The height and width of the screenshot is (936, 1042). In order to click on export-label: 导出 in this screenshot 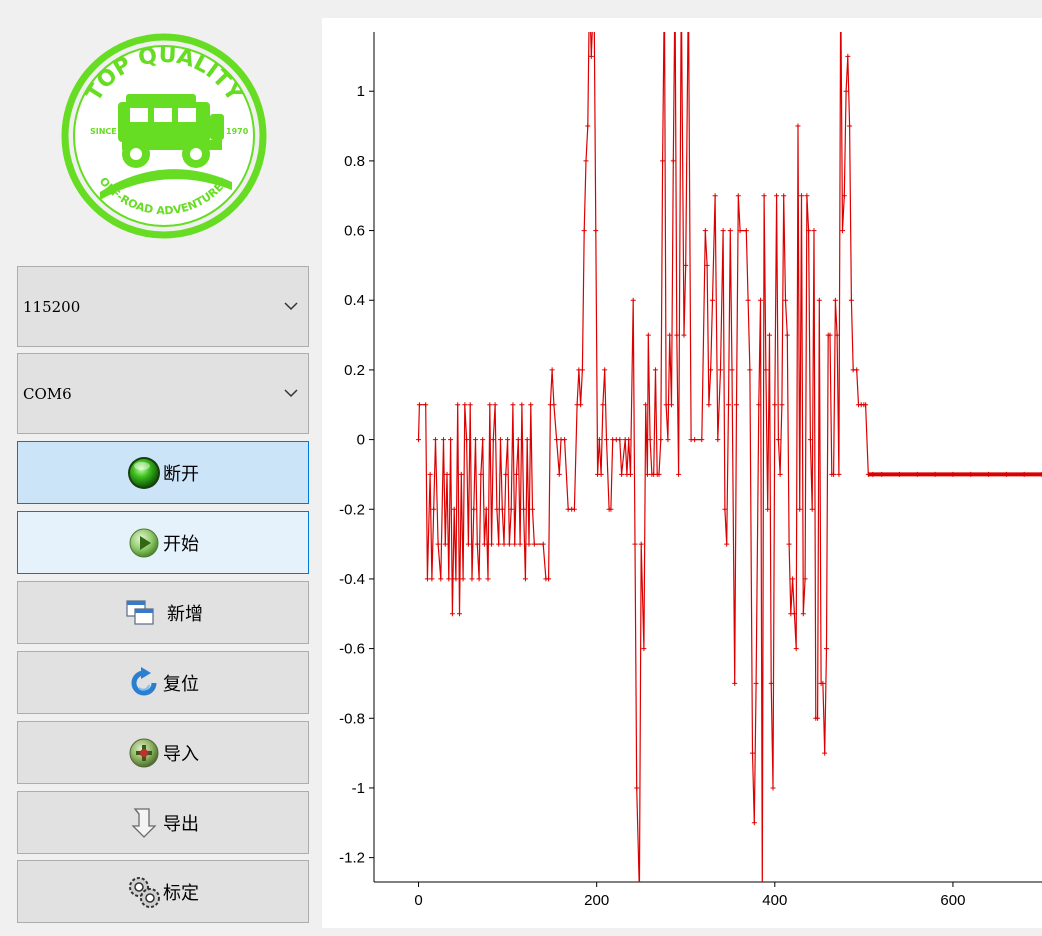, I will do `click(181, 823)`.